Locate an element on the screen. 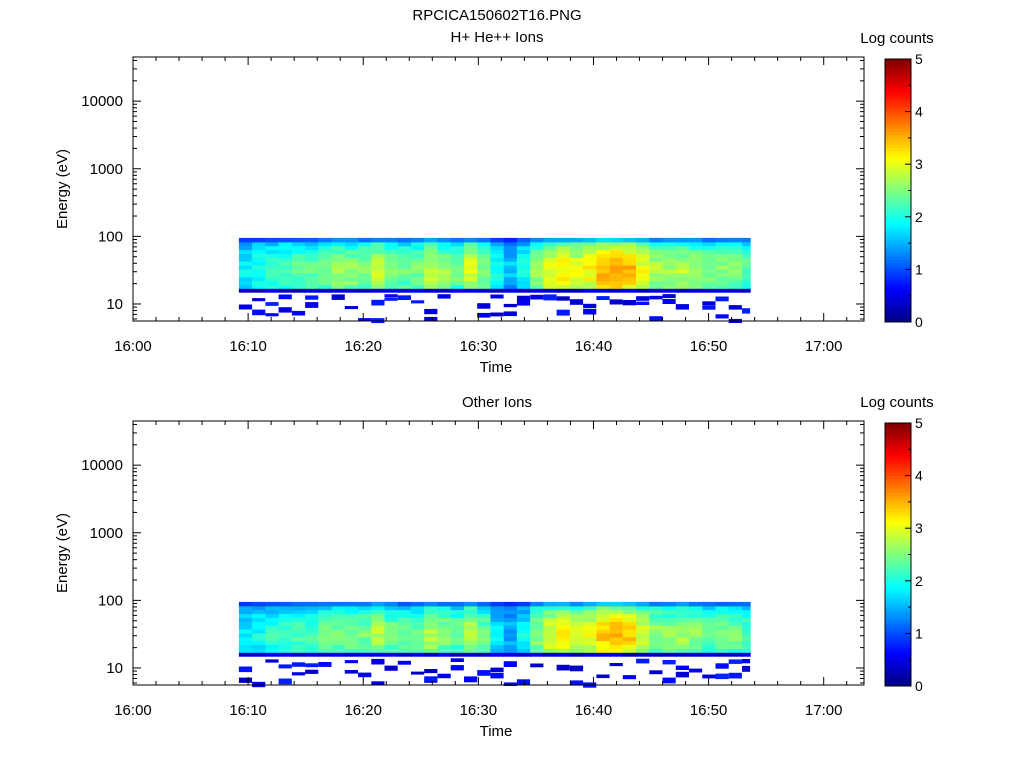 The width and height of the screenshot is (1024, 768). x-tick-label: 16:40 is located at coordinates (594, 710).